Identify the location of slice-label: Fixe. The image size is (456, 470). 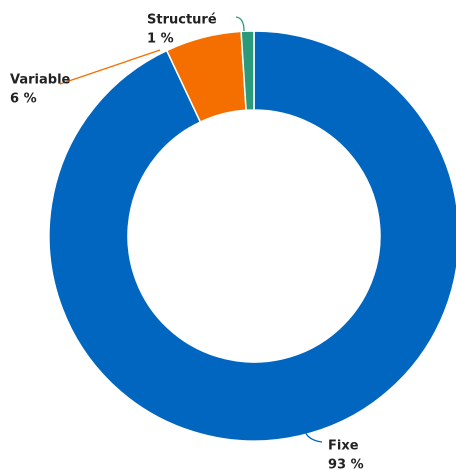
(343, 446).